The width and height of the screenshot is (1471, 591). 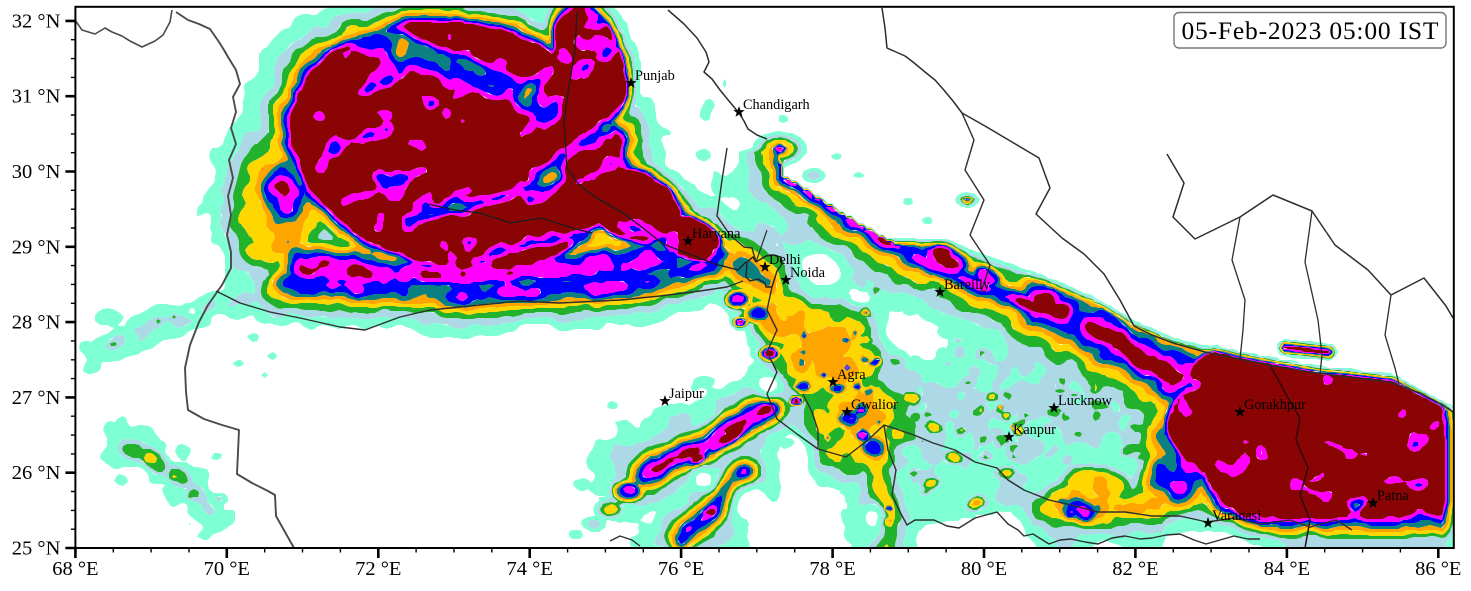 I want to click on svg-text: 86 °E, so click(x=1438, y=569).